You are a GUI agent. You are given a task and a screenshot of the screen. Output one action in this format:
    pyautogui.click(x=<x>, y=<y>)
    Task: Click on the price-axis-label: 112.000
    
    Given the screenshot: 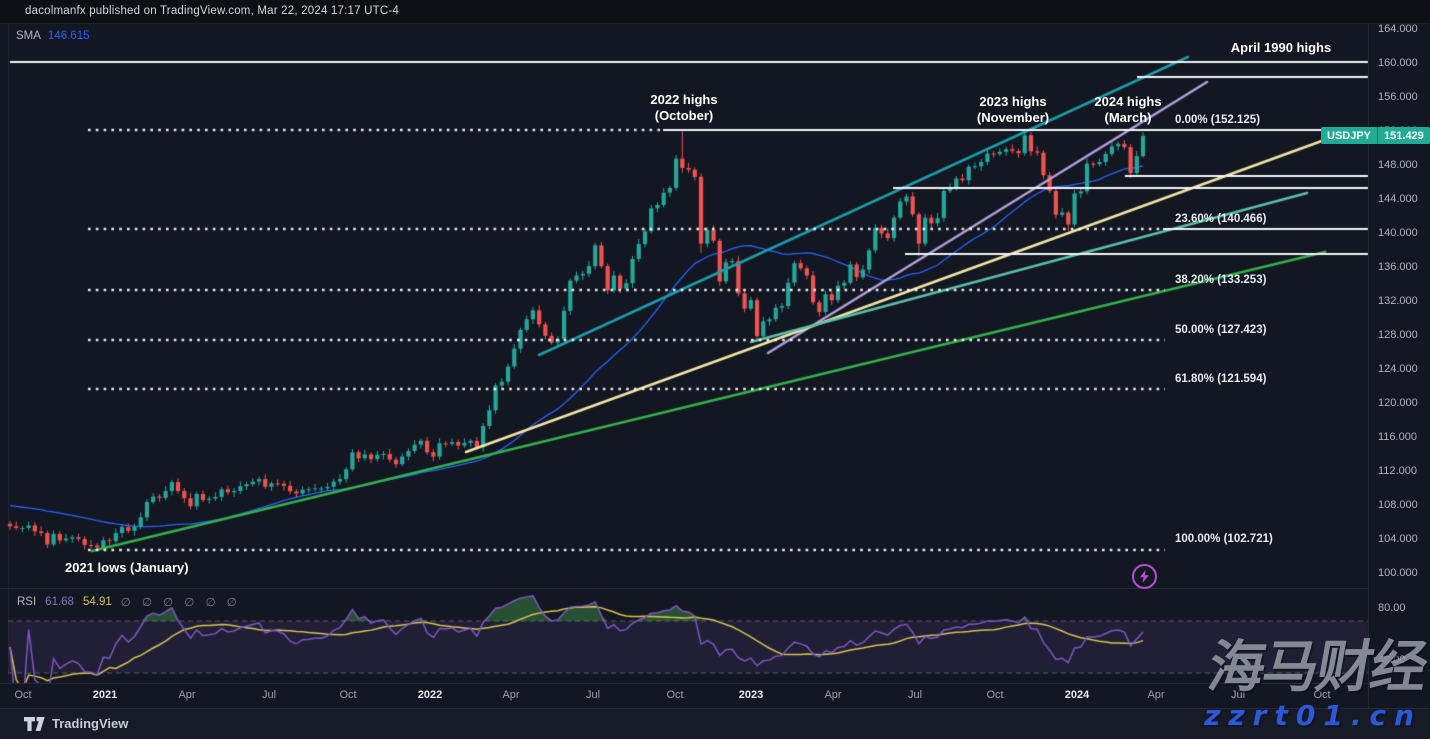 What is the action you would take?
    pyautogui.click(x=1397, y=471)
    